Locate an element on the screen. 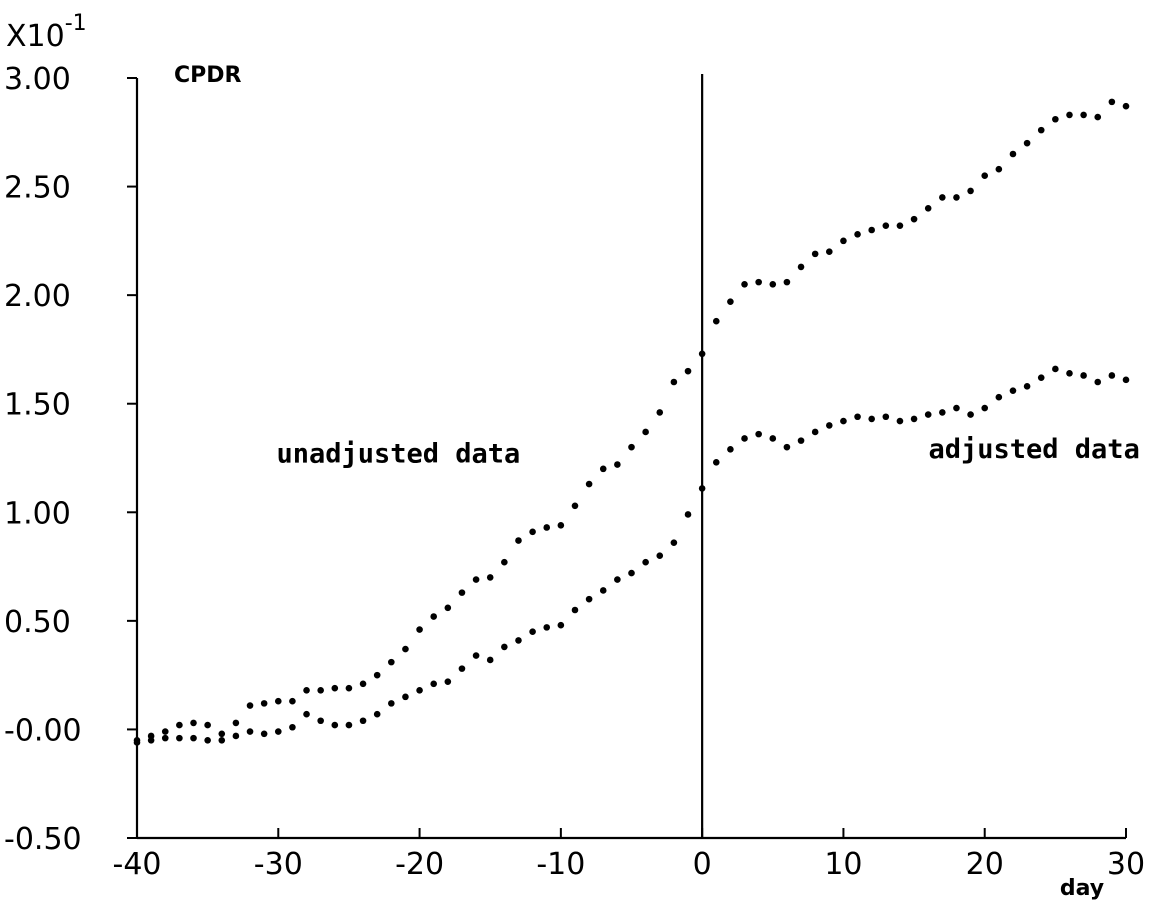 The image size is (1166, 907). y-axis-label: CPDR is located at coordinates (208, 75).